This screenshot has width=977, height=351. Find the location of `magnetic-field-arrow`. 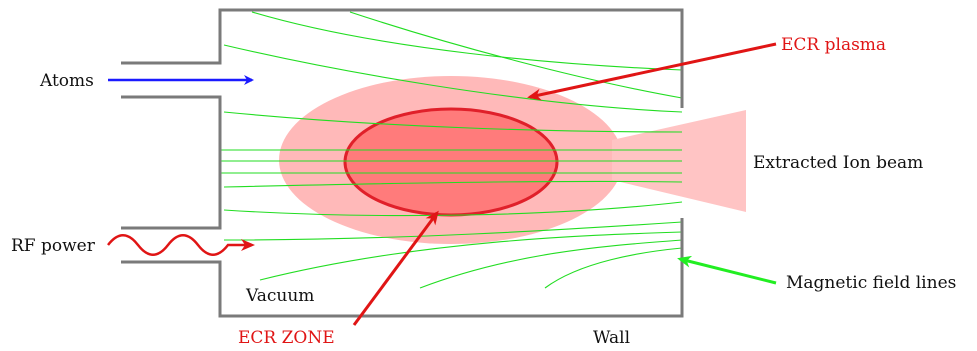

magnetic-field-arrow is located at coordinates (727, 270).